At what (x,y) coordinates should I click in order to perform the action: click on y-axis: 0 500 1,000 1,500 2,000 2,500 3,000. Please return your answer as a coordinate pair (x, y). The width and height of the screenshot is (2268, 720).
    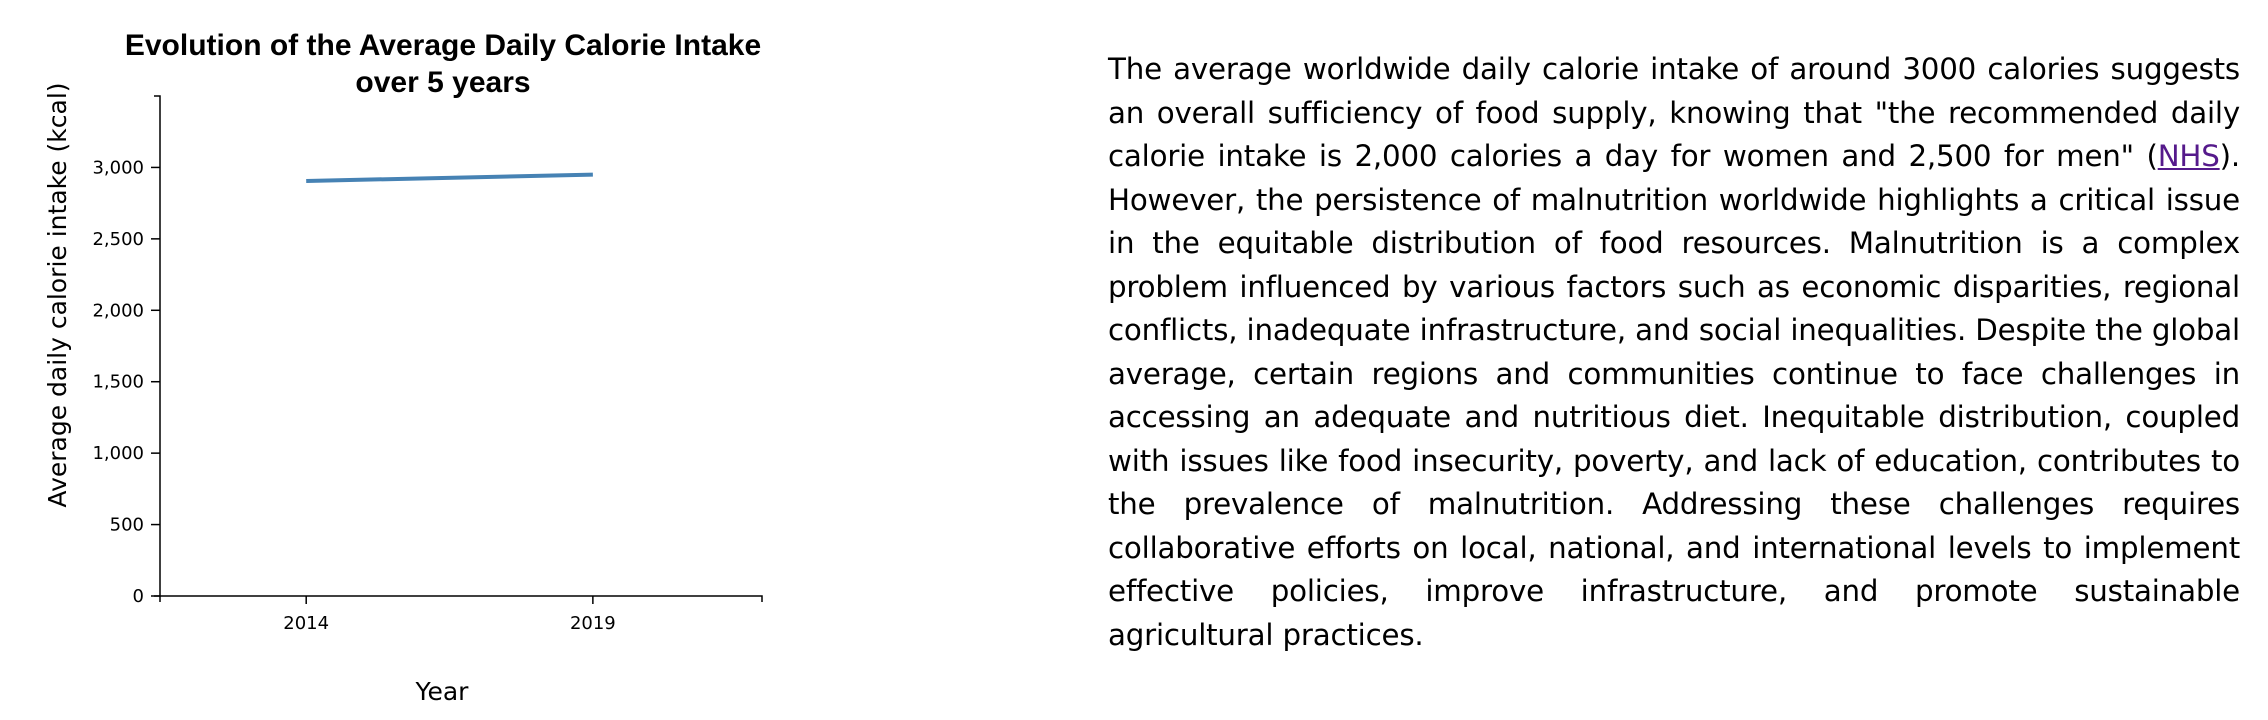
    Looking at the image, I should click on (126, 351).